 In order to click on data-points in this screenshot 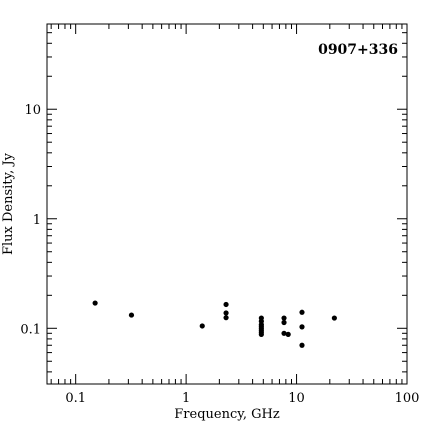, I will do `click(214, 324)`.